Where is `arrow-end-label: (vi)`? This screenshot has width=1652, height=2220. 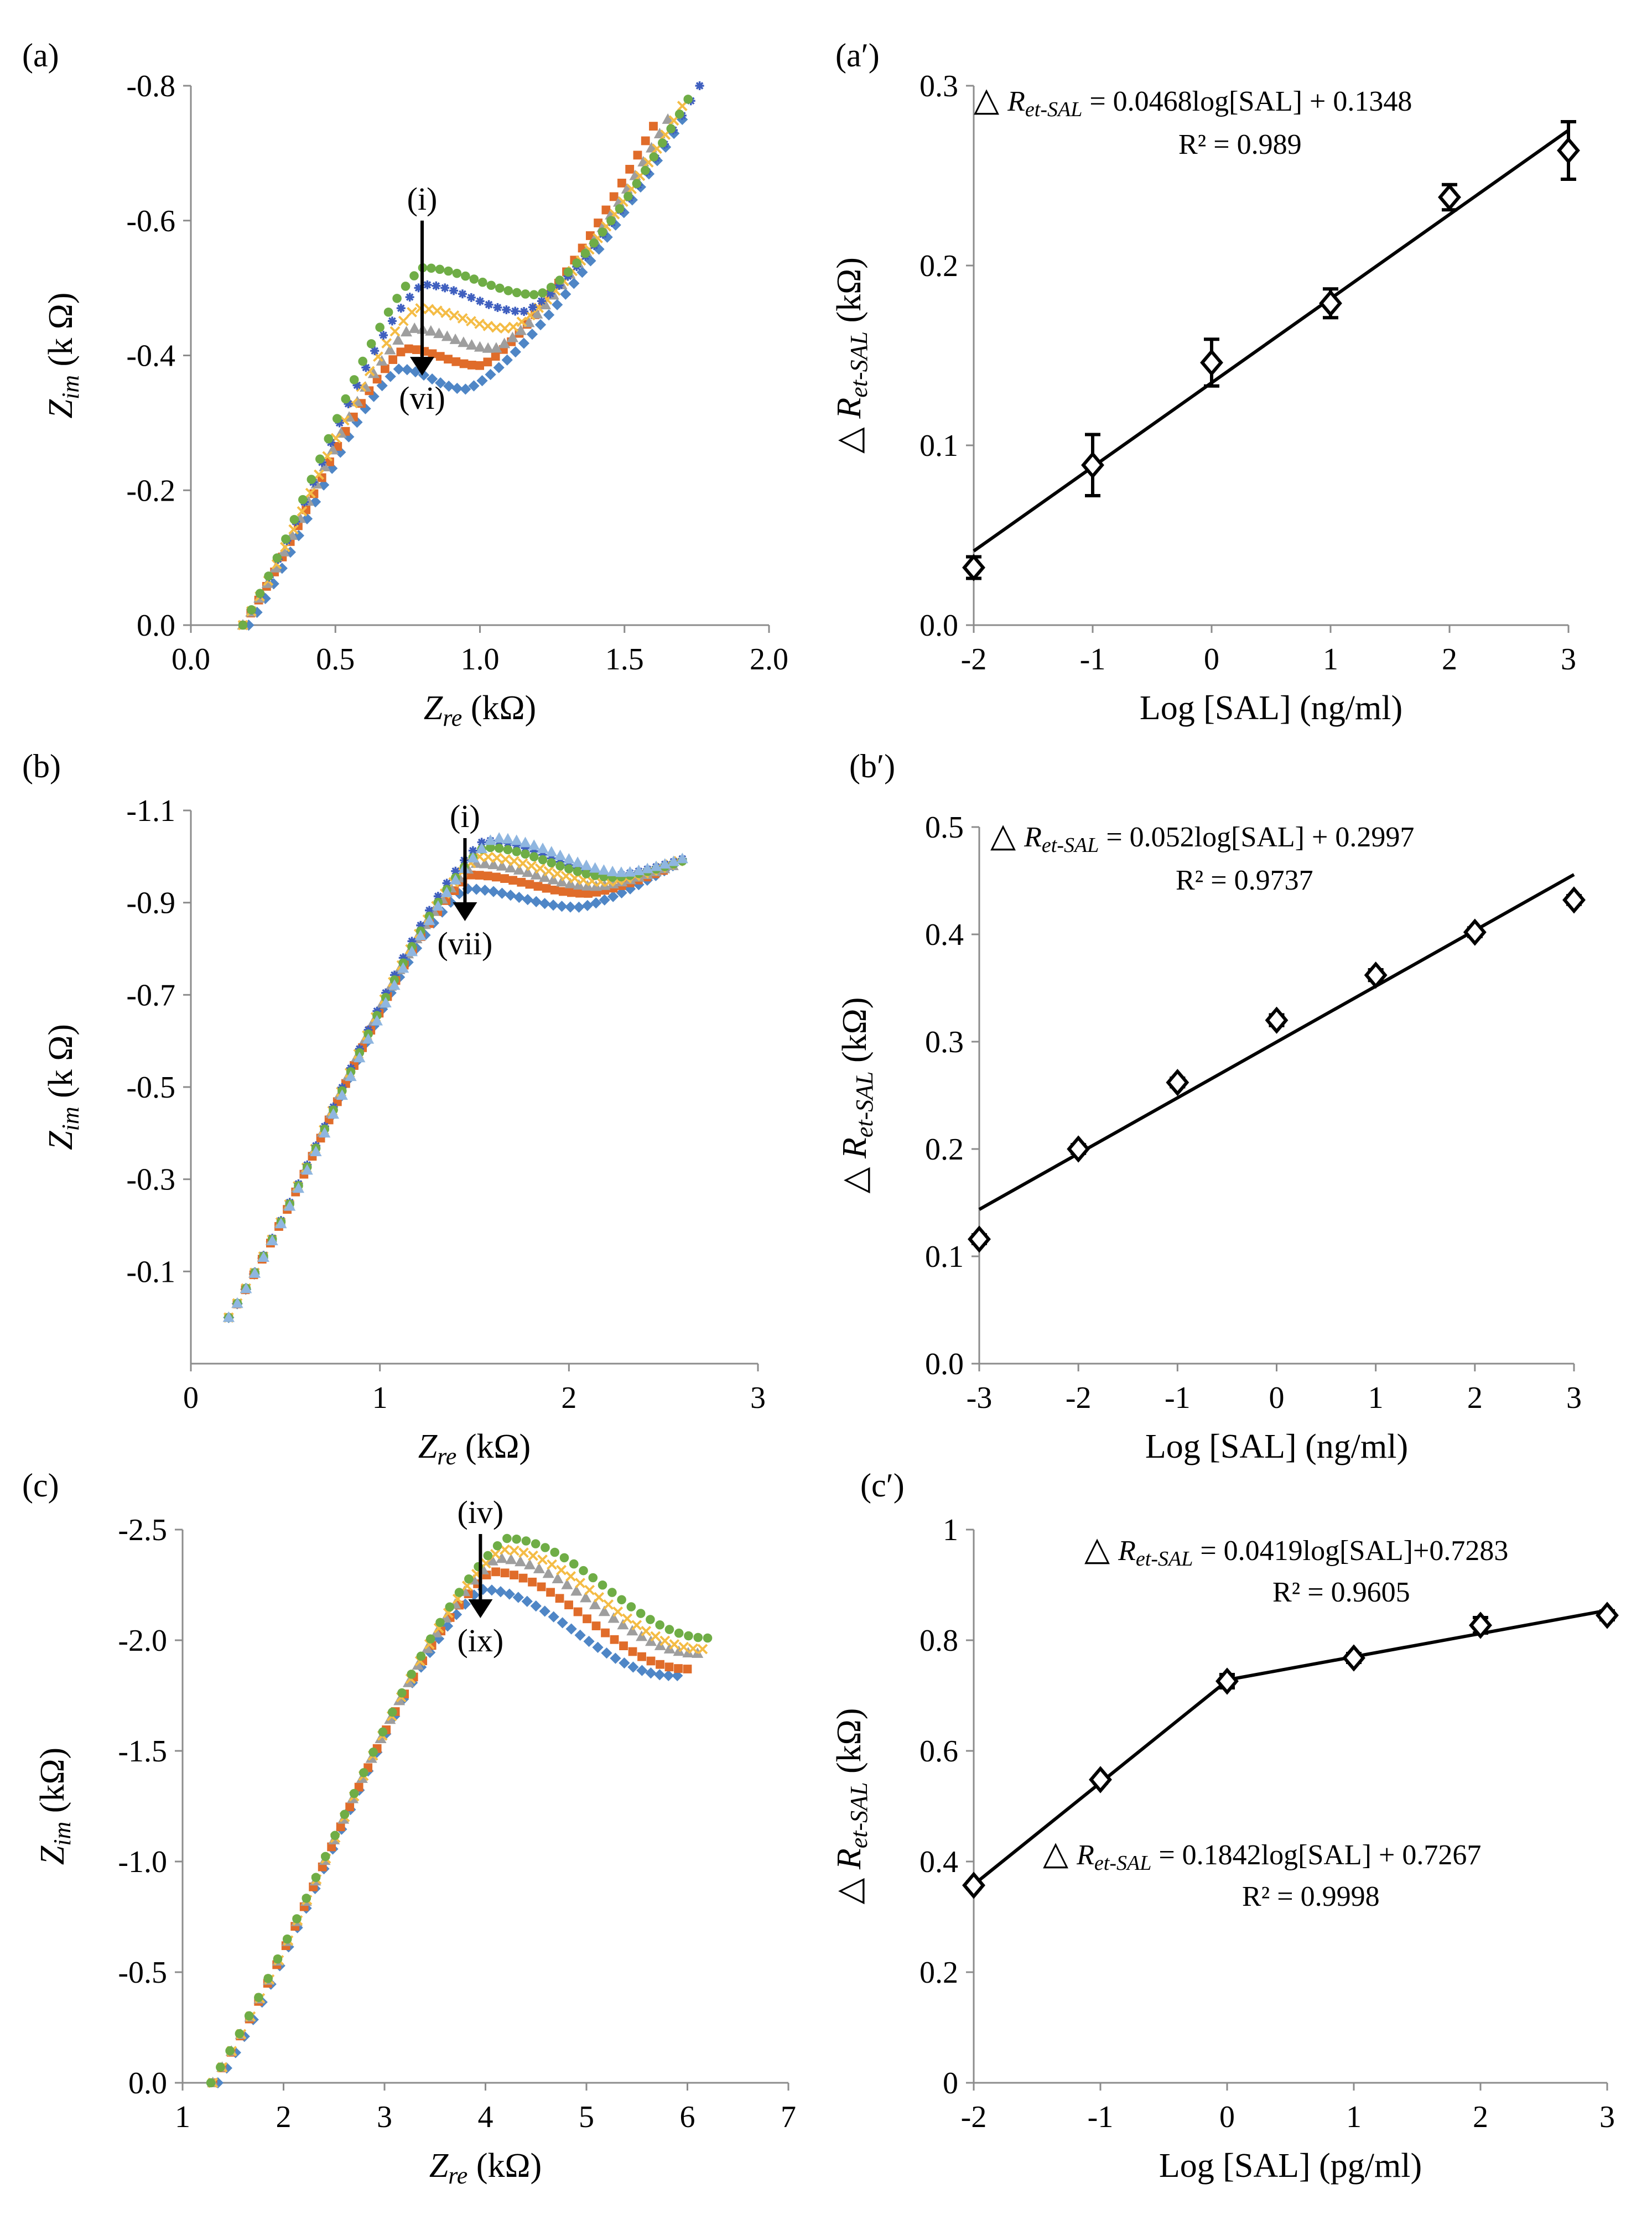 arrow-end-label: (vi) is located at coordinates (422, 398).